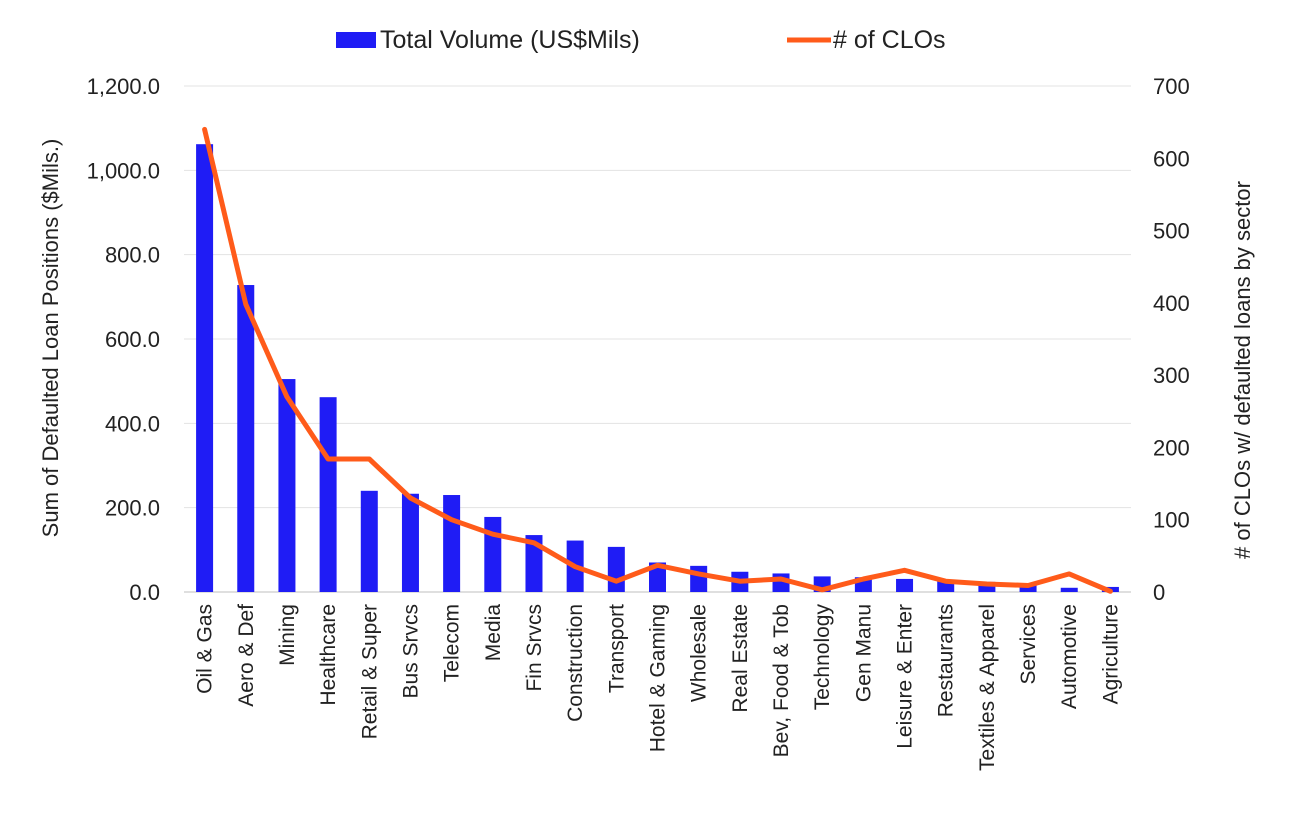 This screenshot has height=829, width=1300. Describe the element at coordinates (946, 660) in the screenshot. I see `category-label: Restaurants` at that location.